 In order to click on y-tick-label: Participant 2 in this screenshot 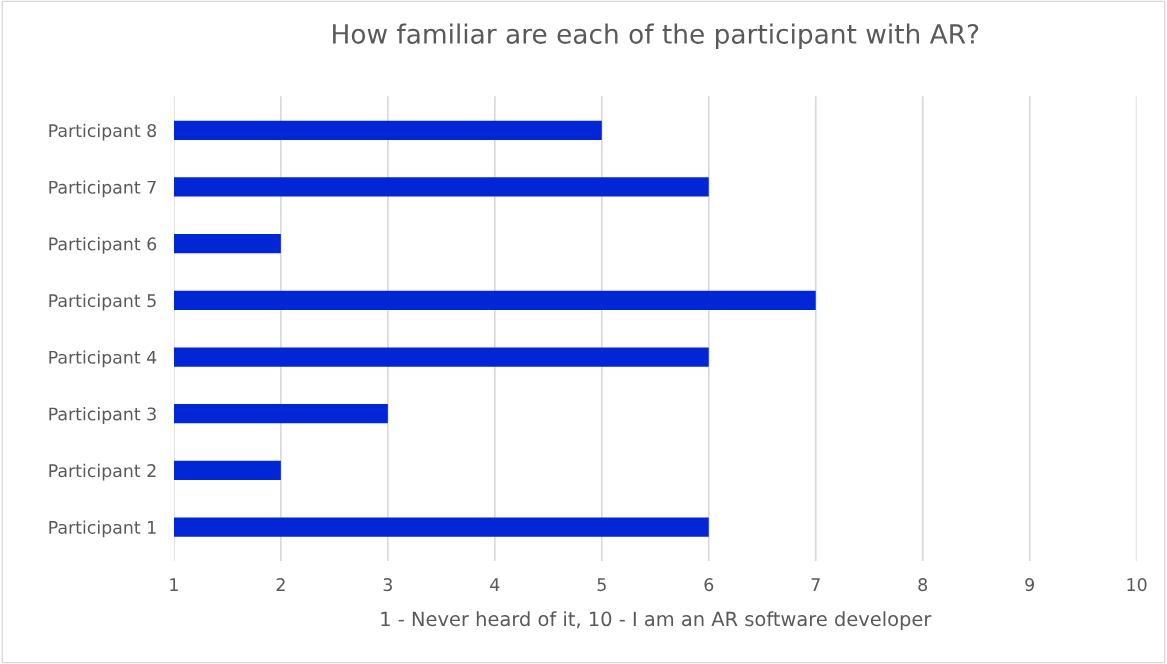, I will do `click(102, 472)`.